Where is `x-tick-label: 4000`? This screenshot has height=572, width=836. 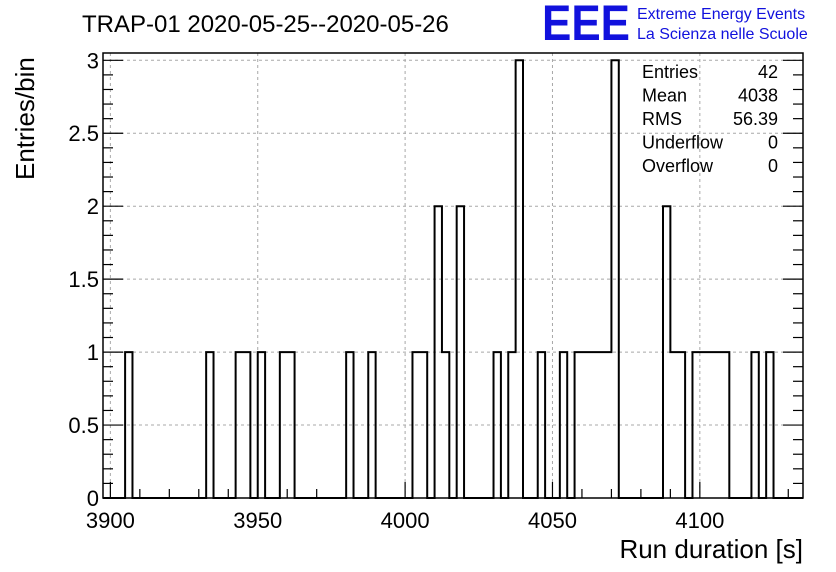
x-tick-label: 4000 is located at coordinates (405, 520).